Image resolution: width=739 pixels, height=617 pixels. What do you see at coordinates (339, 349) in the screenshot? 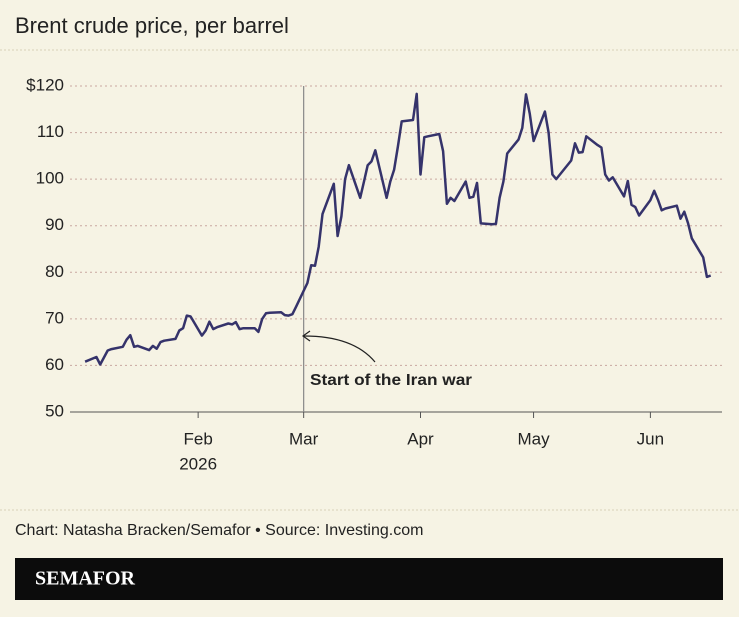
I see `annotation-arrow` at bounding box center [339, 349].